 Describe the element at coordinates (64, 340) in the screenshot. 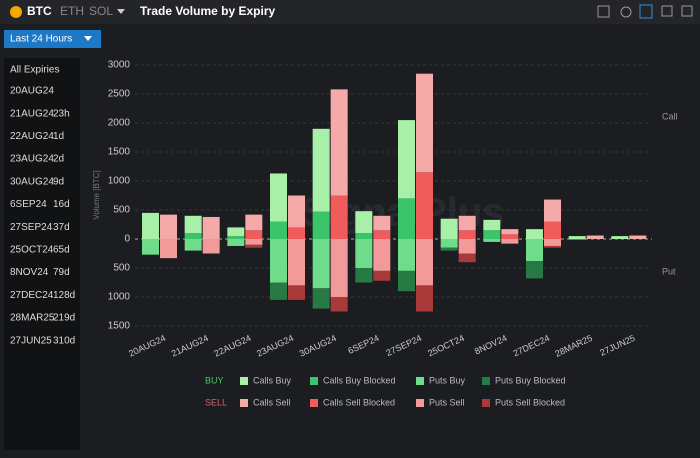

I see `sidebar-ttl: 310d` at that location.